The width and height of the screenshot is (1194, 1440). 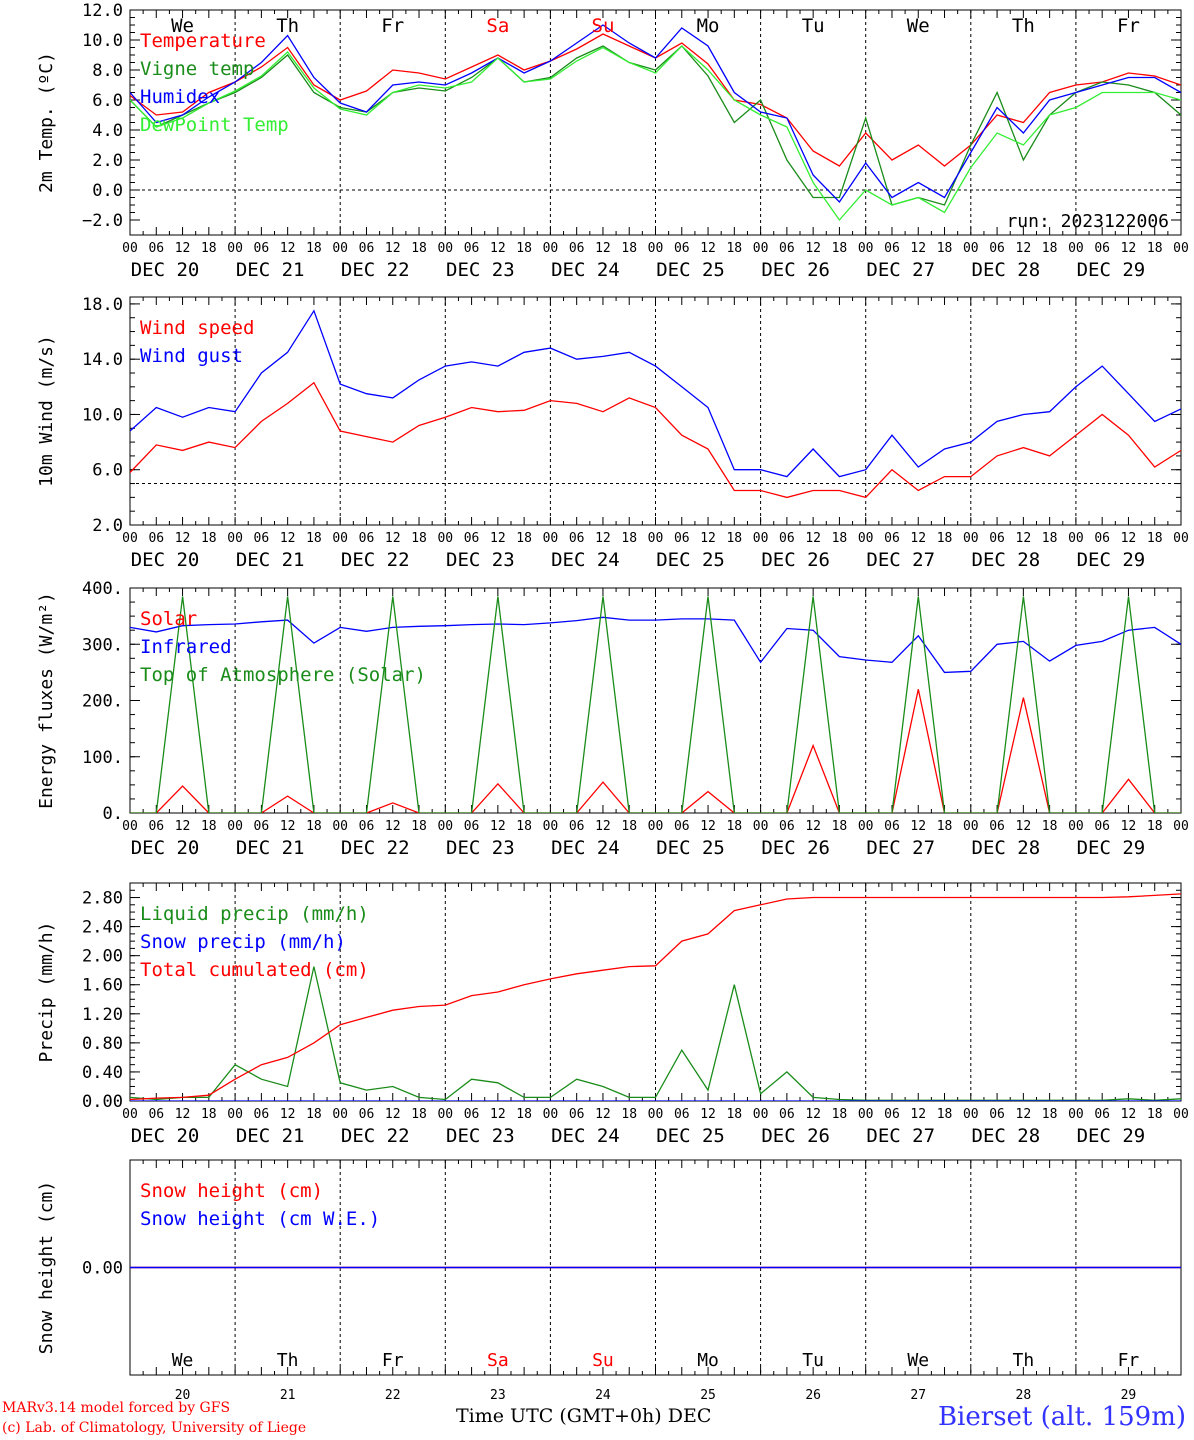 What do you see at coordinates (107, 71) in the screenshot?
I see `y-tick-label: 8.0` at bounding box center [107, 71].